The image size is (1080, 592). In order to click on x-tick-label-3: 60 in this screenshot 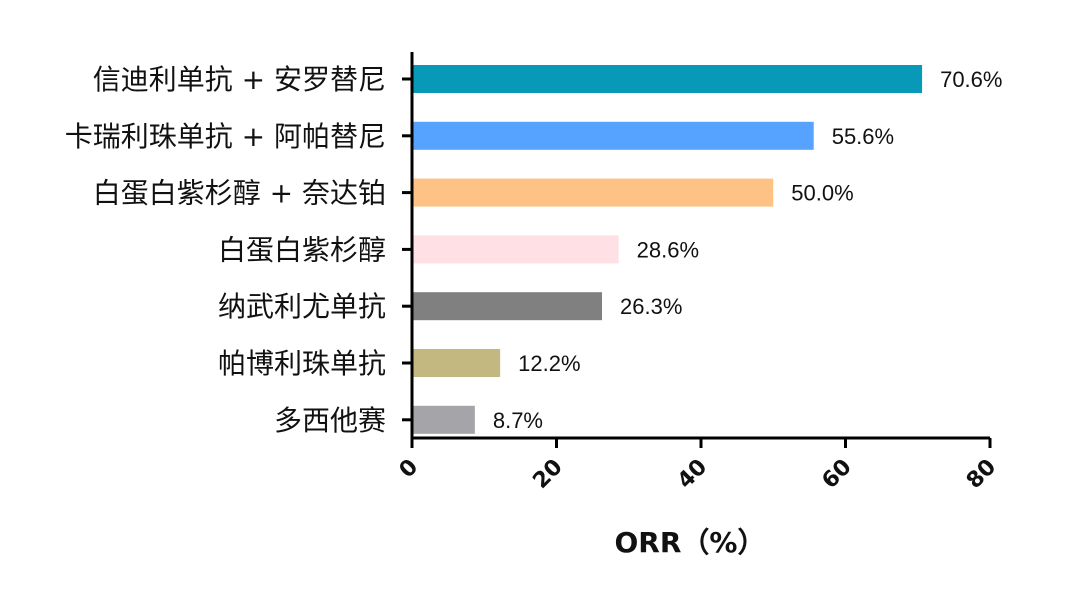, I will do `click(836, 474)`.